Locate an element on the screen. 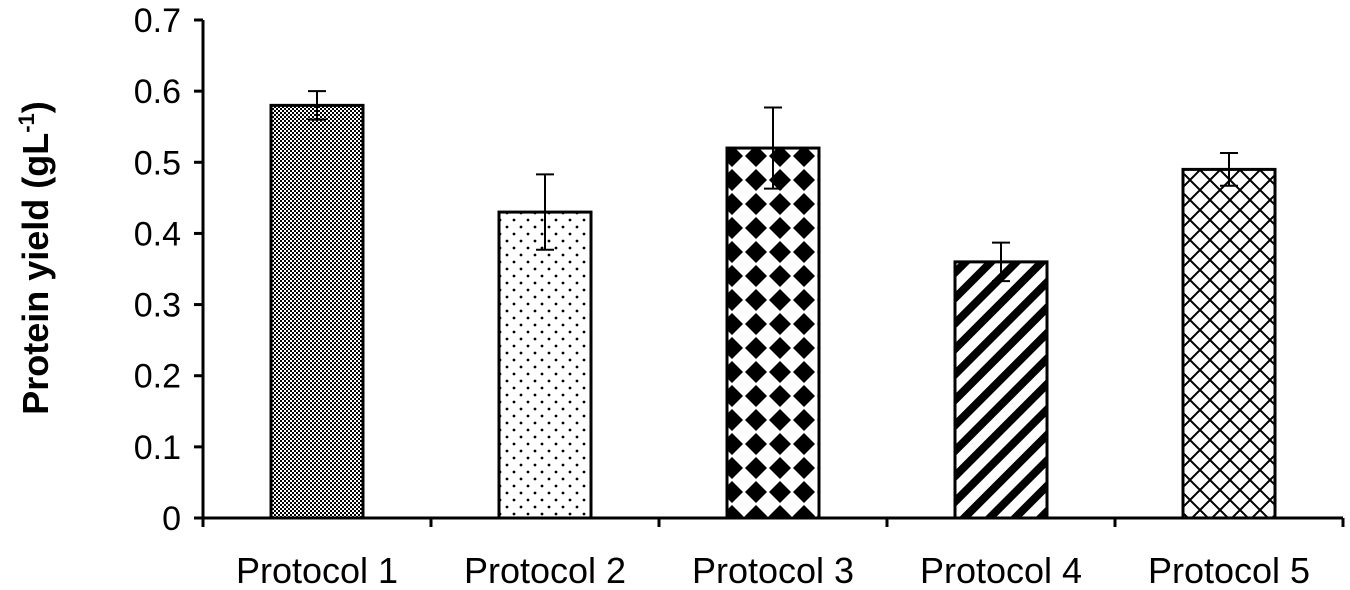 This screenshot has width=1350, height=590. y-tick-label: 0.5 is located at coordinates (157, 163).